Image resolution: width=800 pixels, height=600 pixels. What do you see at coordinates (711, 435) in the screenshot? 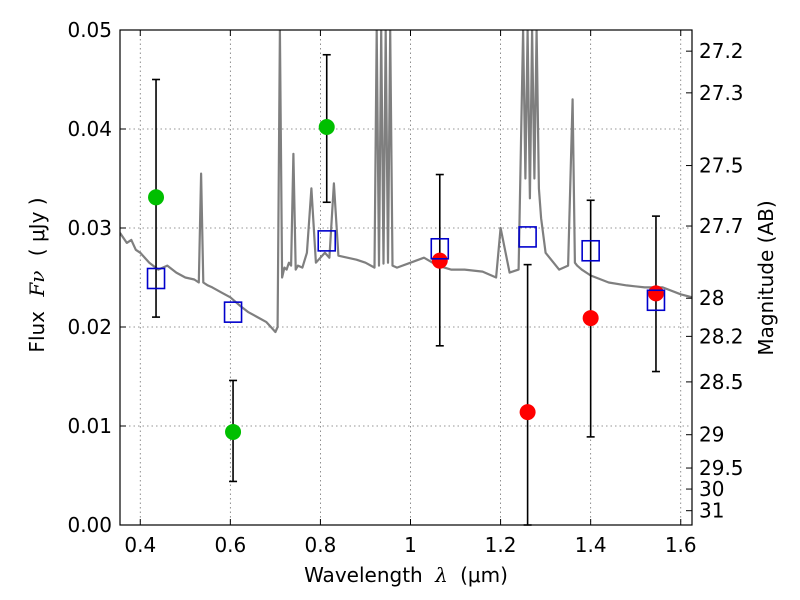
I see `y2-tick-label: 29` at bounding box center [711, 435].